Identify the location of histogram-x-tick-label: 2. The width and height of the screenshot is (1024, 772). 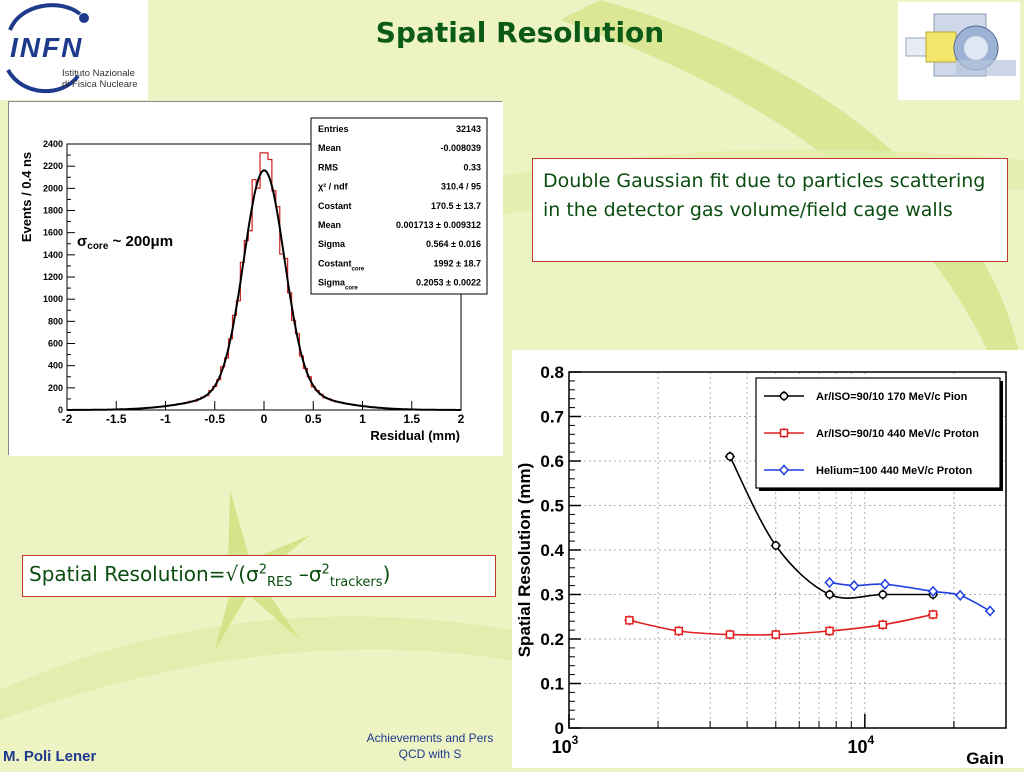
(461, 419).